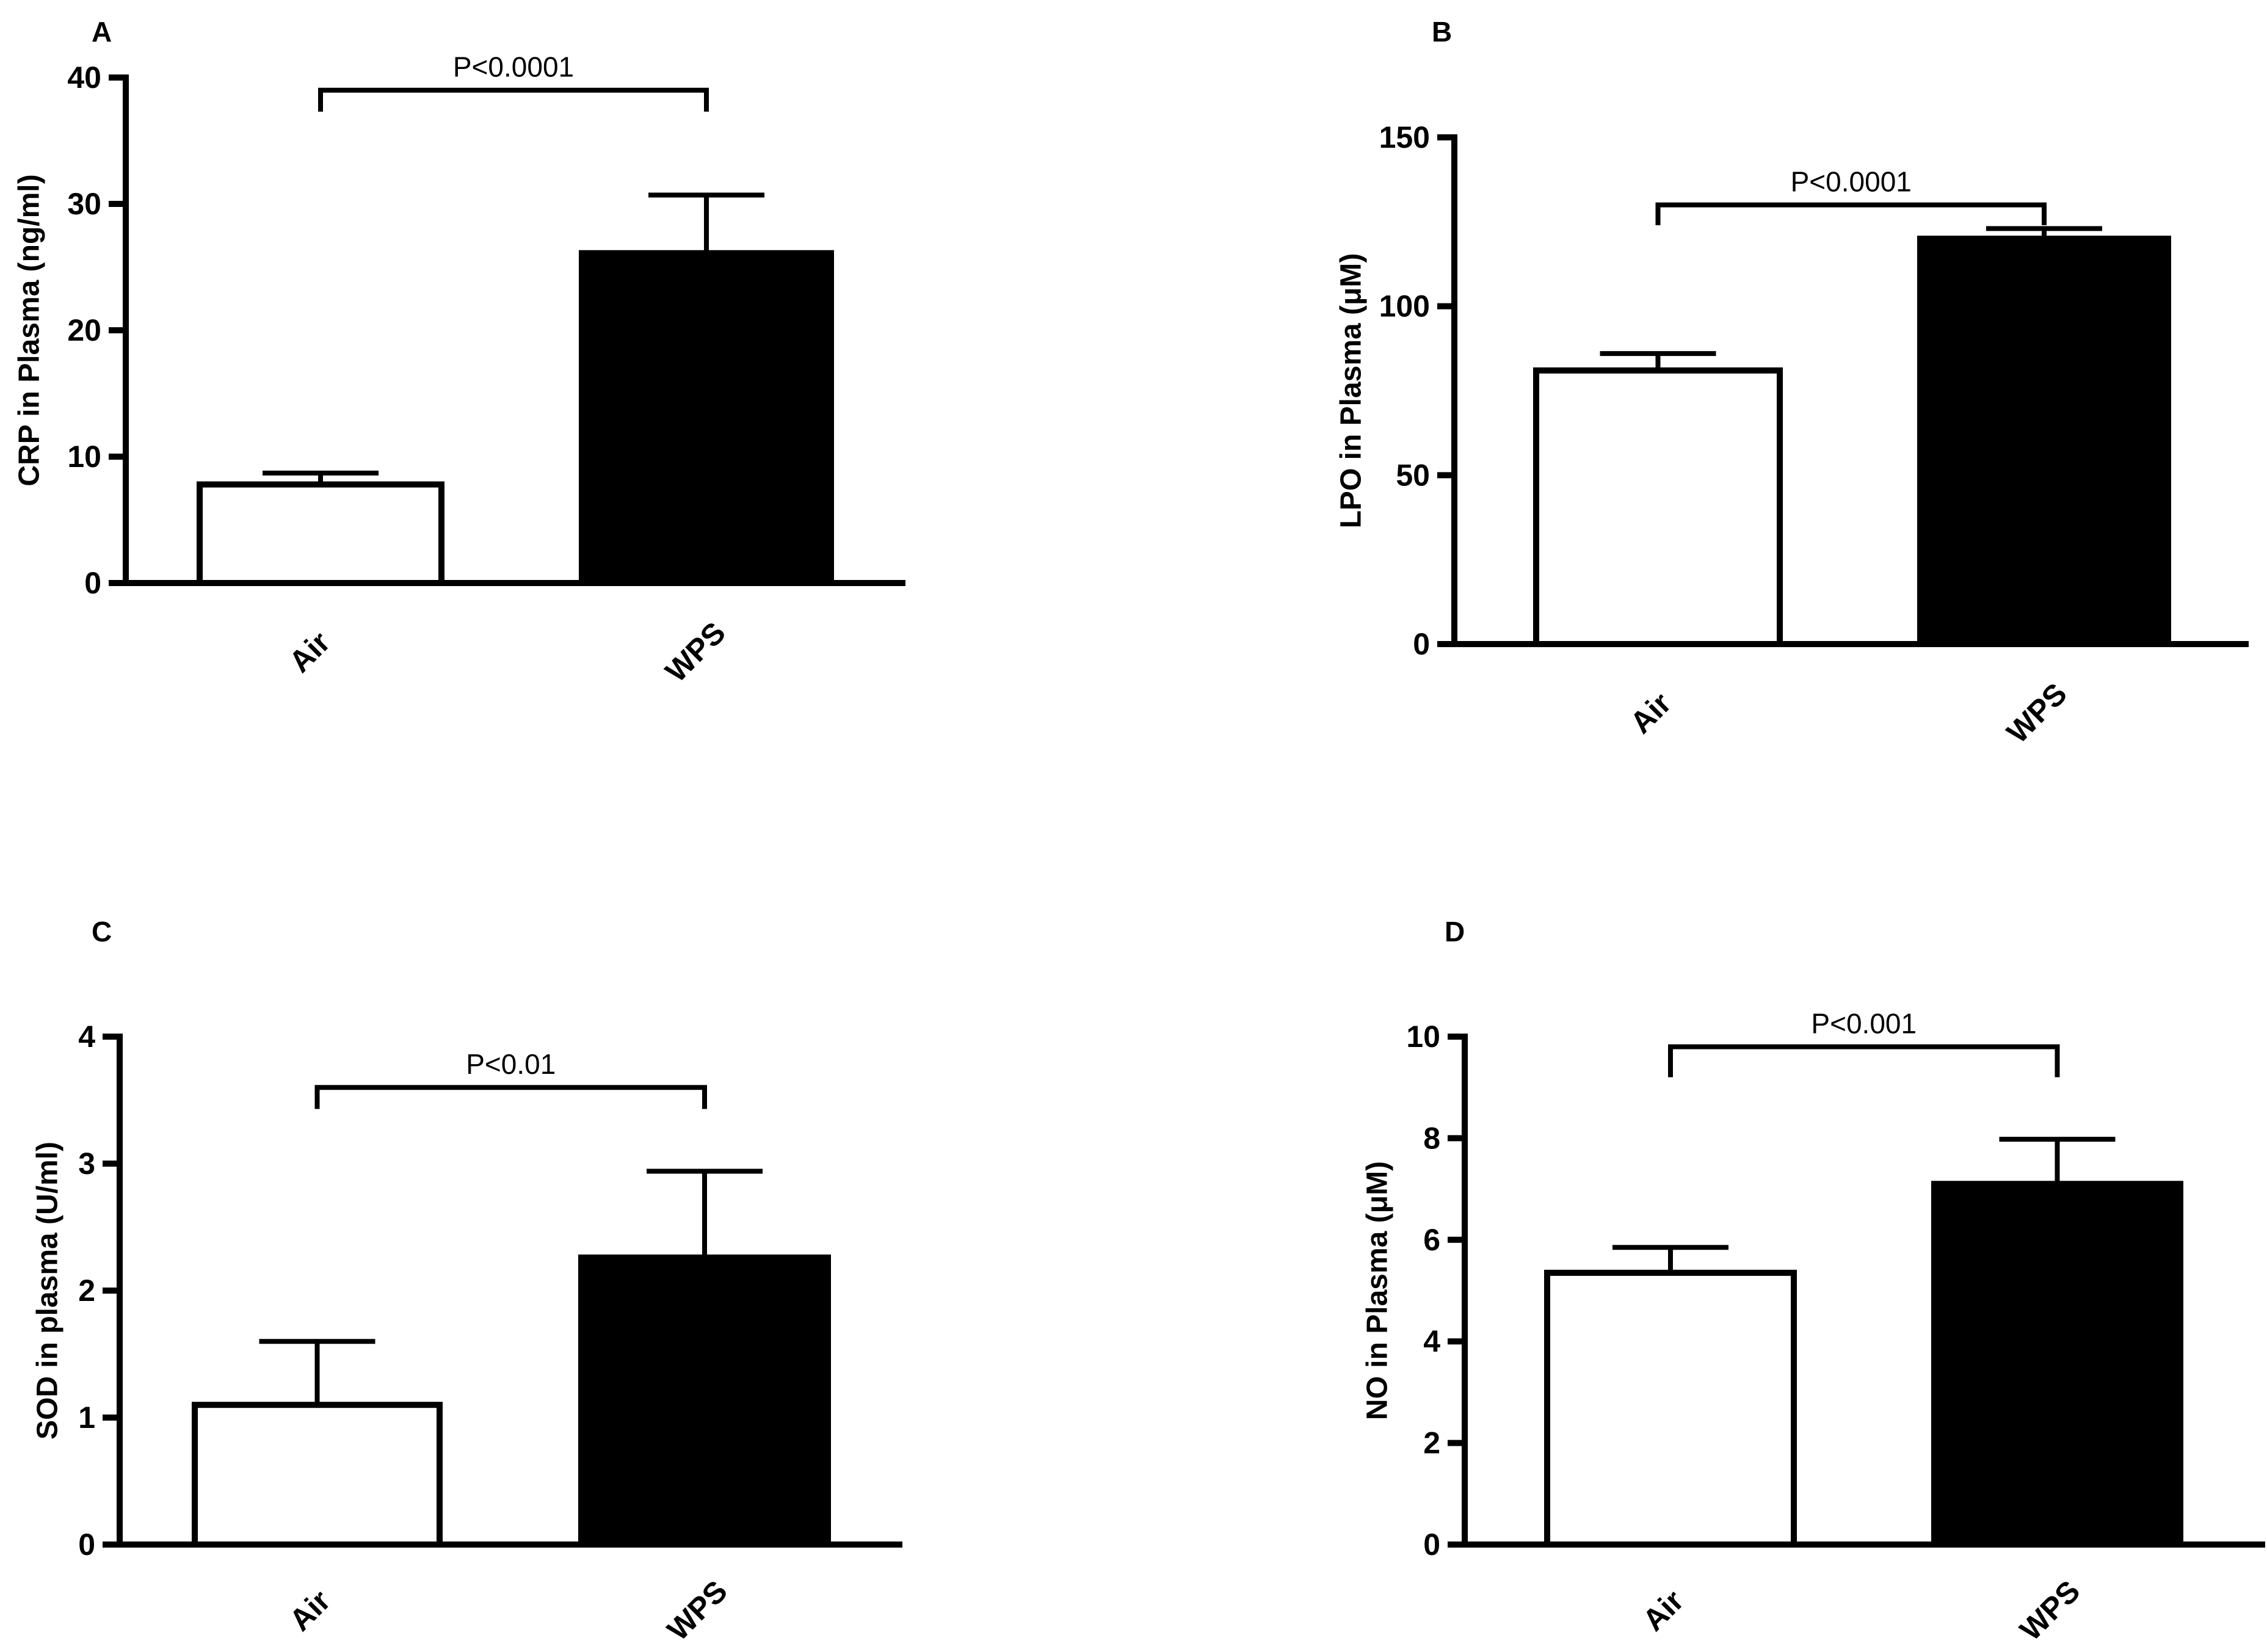 This screenshot has width=2267, height=1652. I want to click on y-tick-label: 30, so click(84, 204).